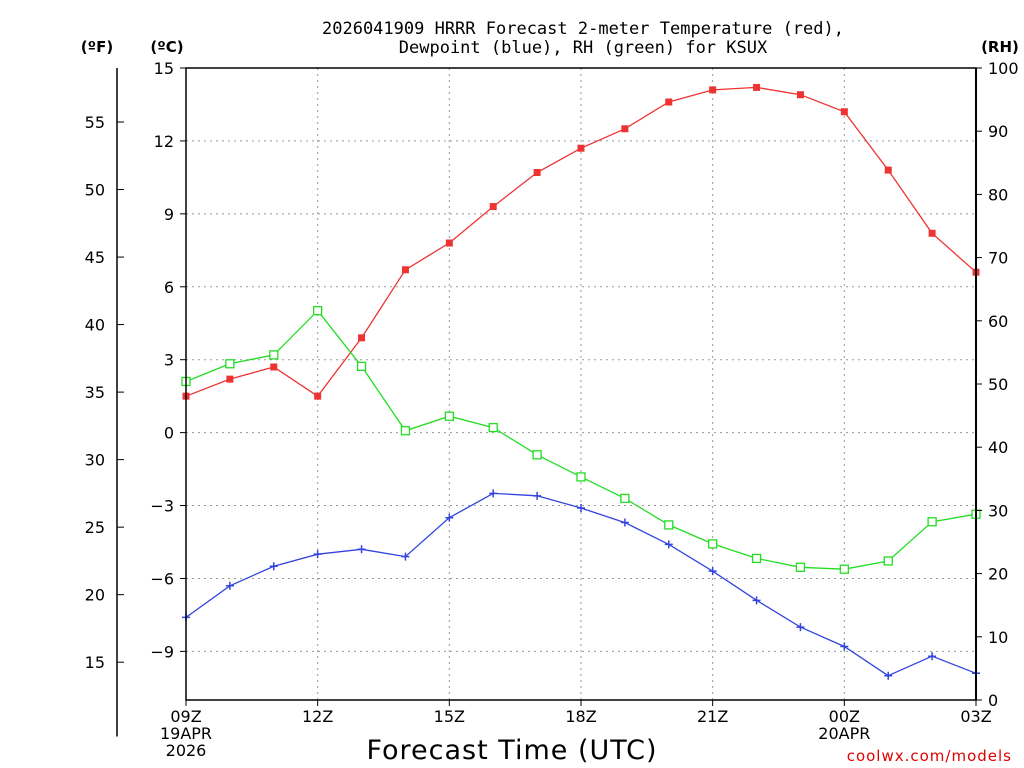 This screenshot has width=1024, height=768. What do you see at coordinates (712, 716) in the screenshot?
I see `x-tick-label: 21Z` at bounding box center [712, 716].